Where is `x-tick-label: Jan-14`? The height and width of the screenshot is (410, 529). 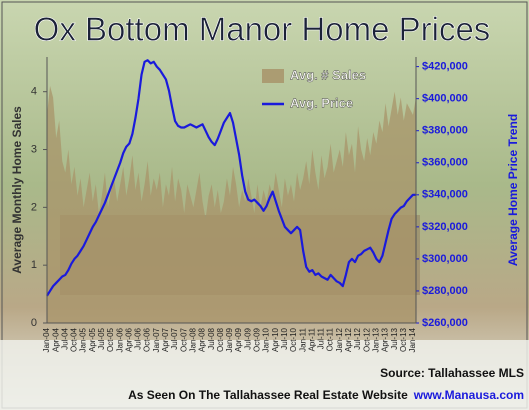 x-tick-label: Jan-14 is located at coordinates (412, 339).